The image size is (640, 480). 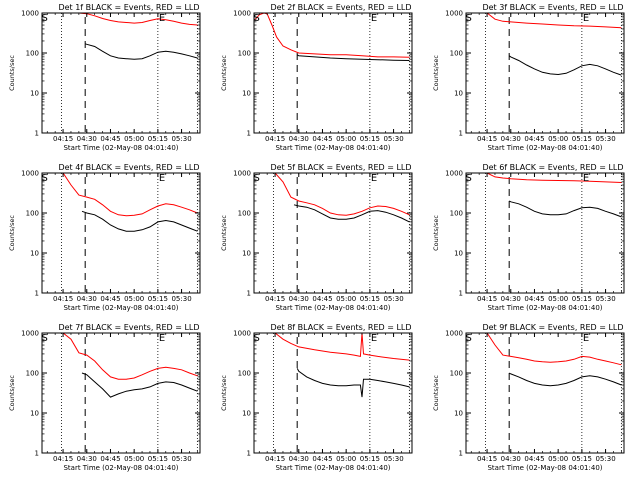 What do you see at coordinates (128, 7) in the screenshot?
I see `panel-title: Det 1f BLACK = Events, RED = LLD` at bounding box center [128, 7].